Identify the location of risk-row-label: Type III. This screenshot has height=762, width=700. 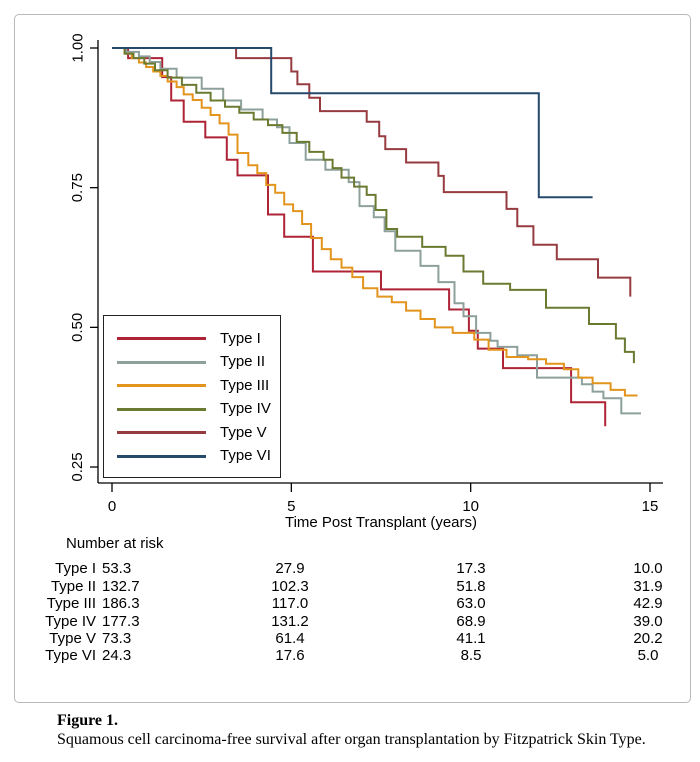
(71, 603).